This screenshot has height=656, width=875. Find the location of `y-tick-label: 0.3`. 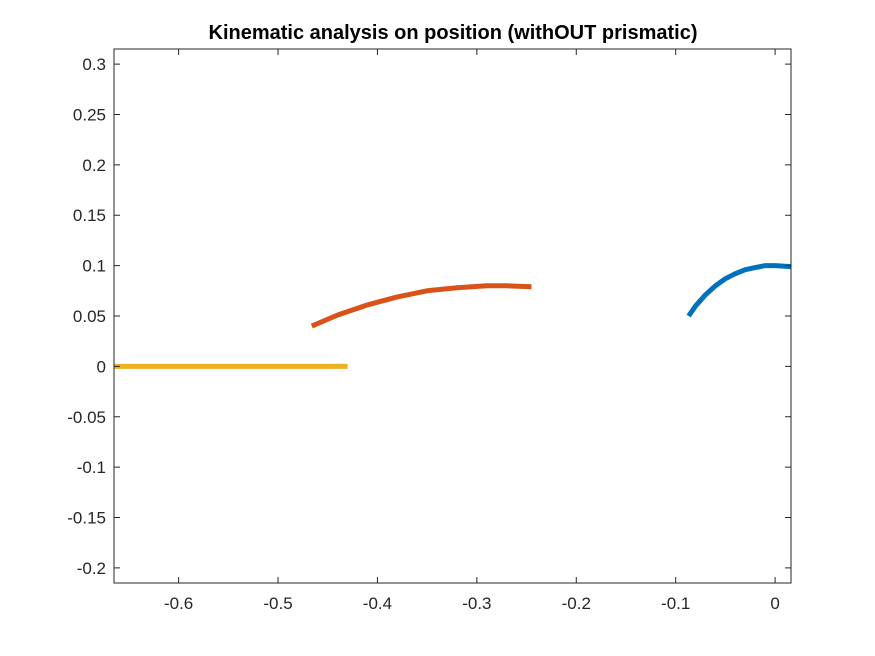

y-tick-label: 0.3 is located at coordinates (94, 64).